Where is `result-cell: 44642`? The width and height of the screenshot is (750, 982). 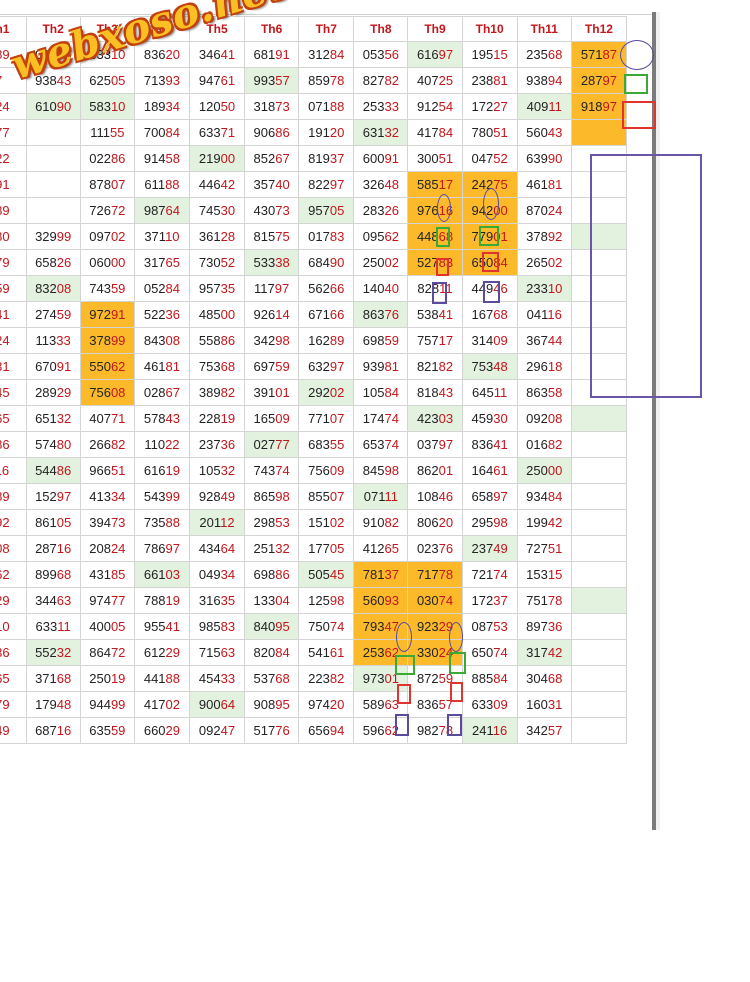 result-cell: 44642 is located at coordinates (217, 184).